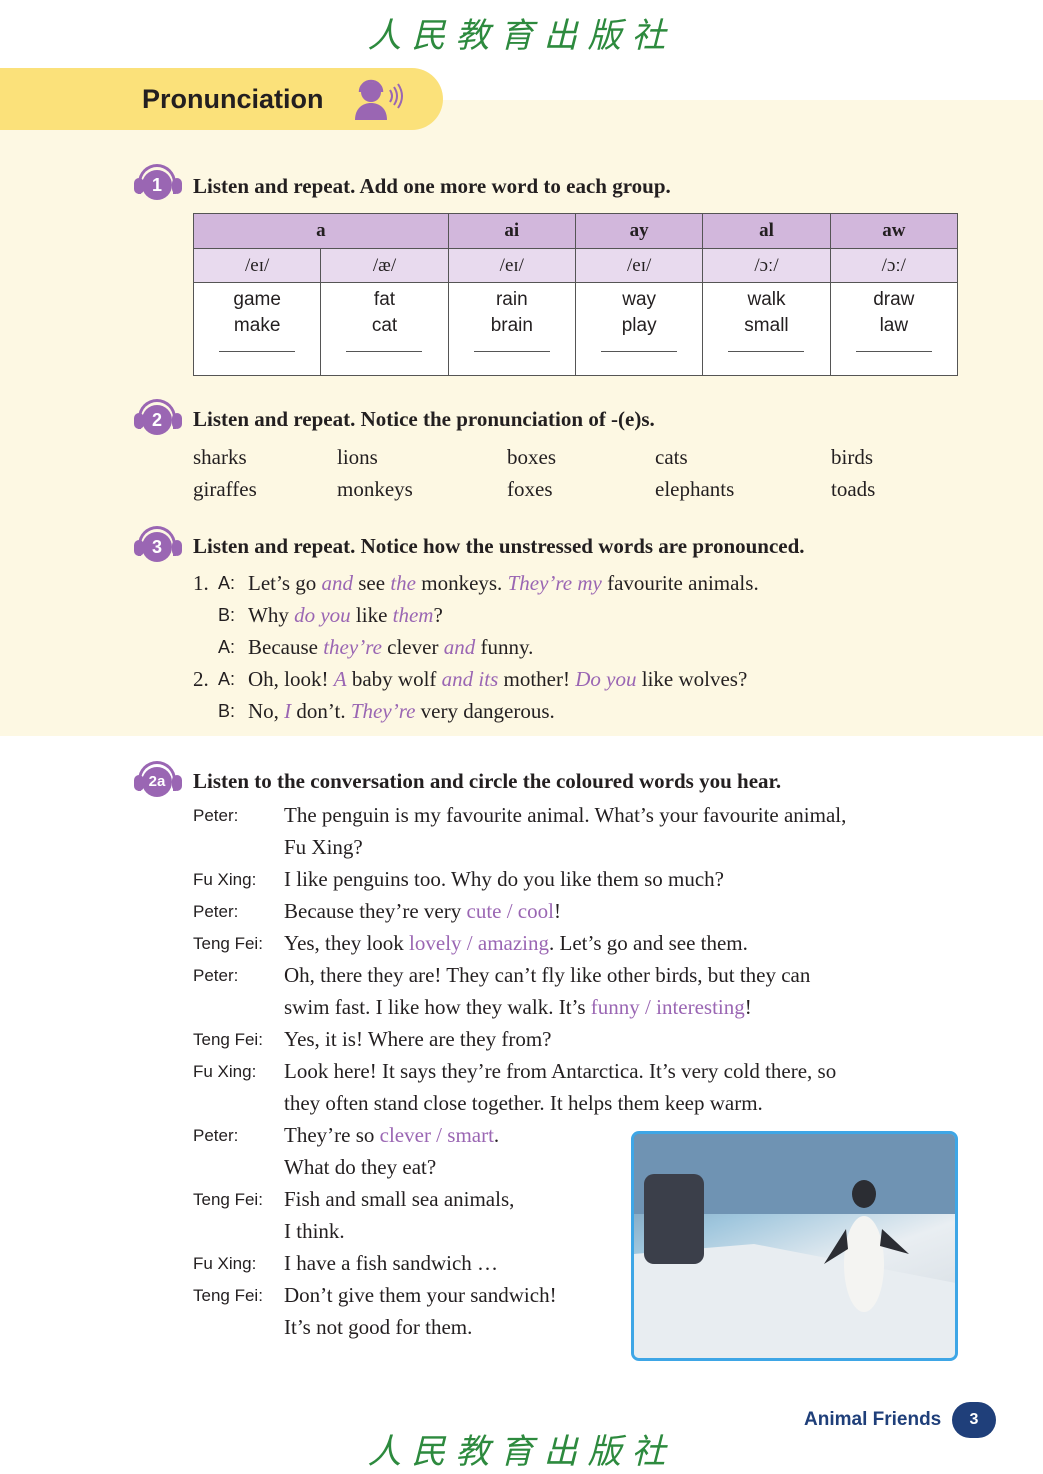 The width and height of the screenshot is (1043, 1474). Describe the element at coordinates (257, 325) in the screenshot. I see `word: make` at that location.